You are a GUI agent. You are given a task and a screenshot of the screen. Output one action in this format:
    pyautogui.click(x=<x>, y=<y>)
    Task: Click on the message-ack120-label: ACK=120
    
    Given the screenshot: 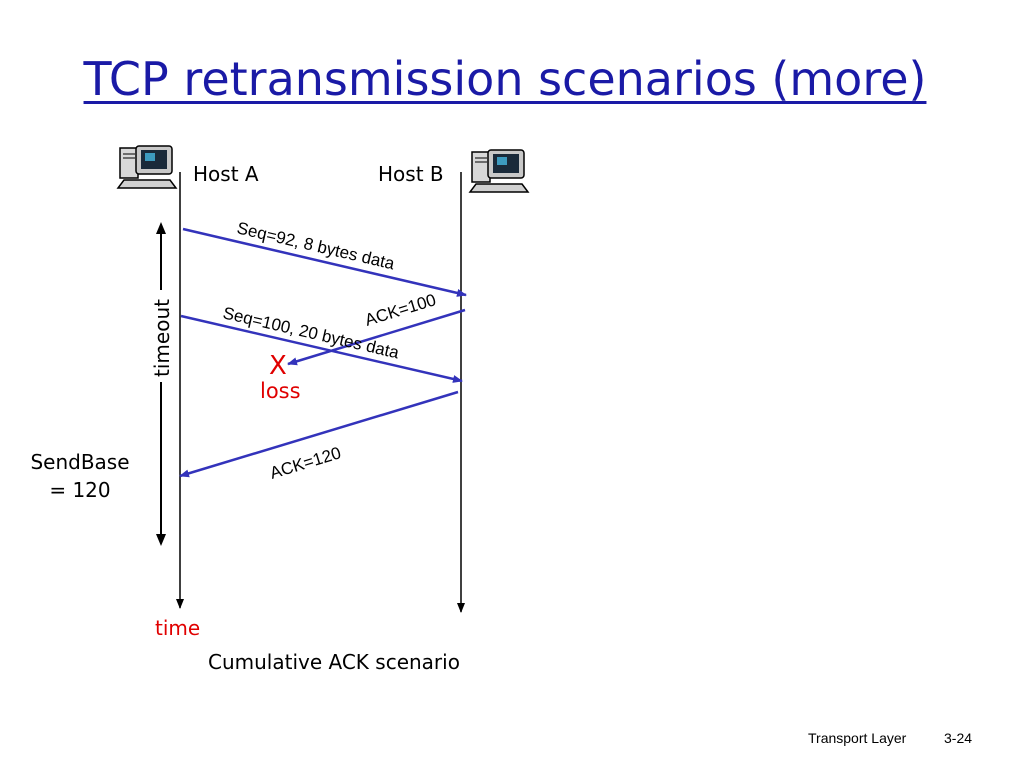 What is the action you would take?
    pyautogui.click(x=306, y=463)
    